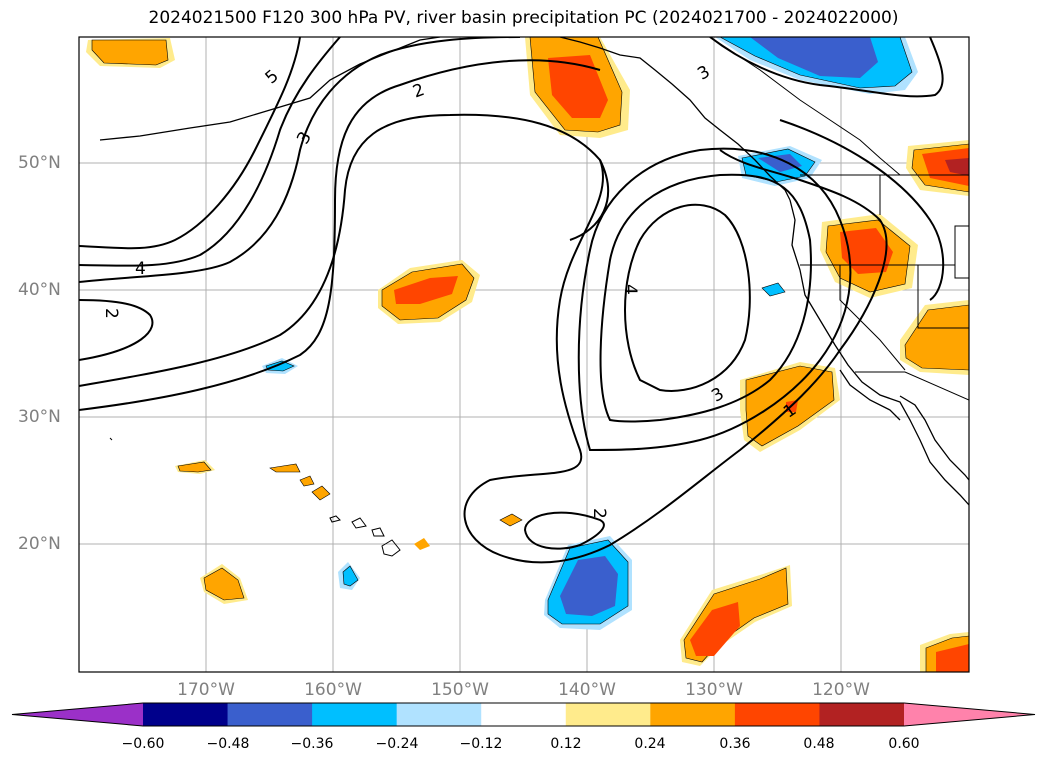 The image size is (1047, 765). I want to click on colorbar-outline, so click(523, 714).